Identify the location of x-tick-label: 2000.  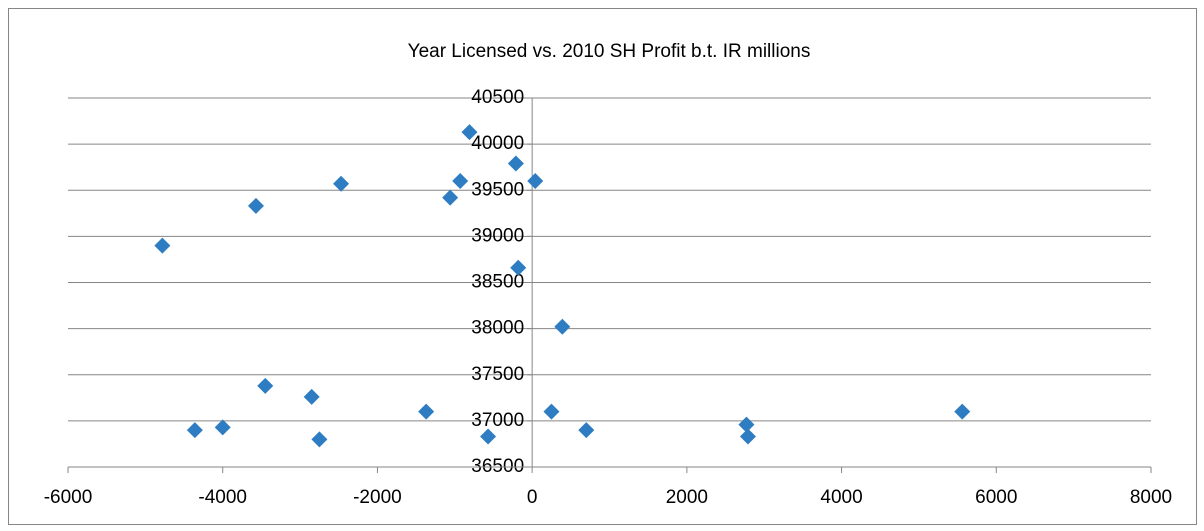
(687, 497).